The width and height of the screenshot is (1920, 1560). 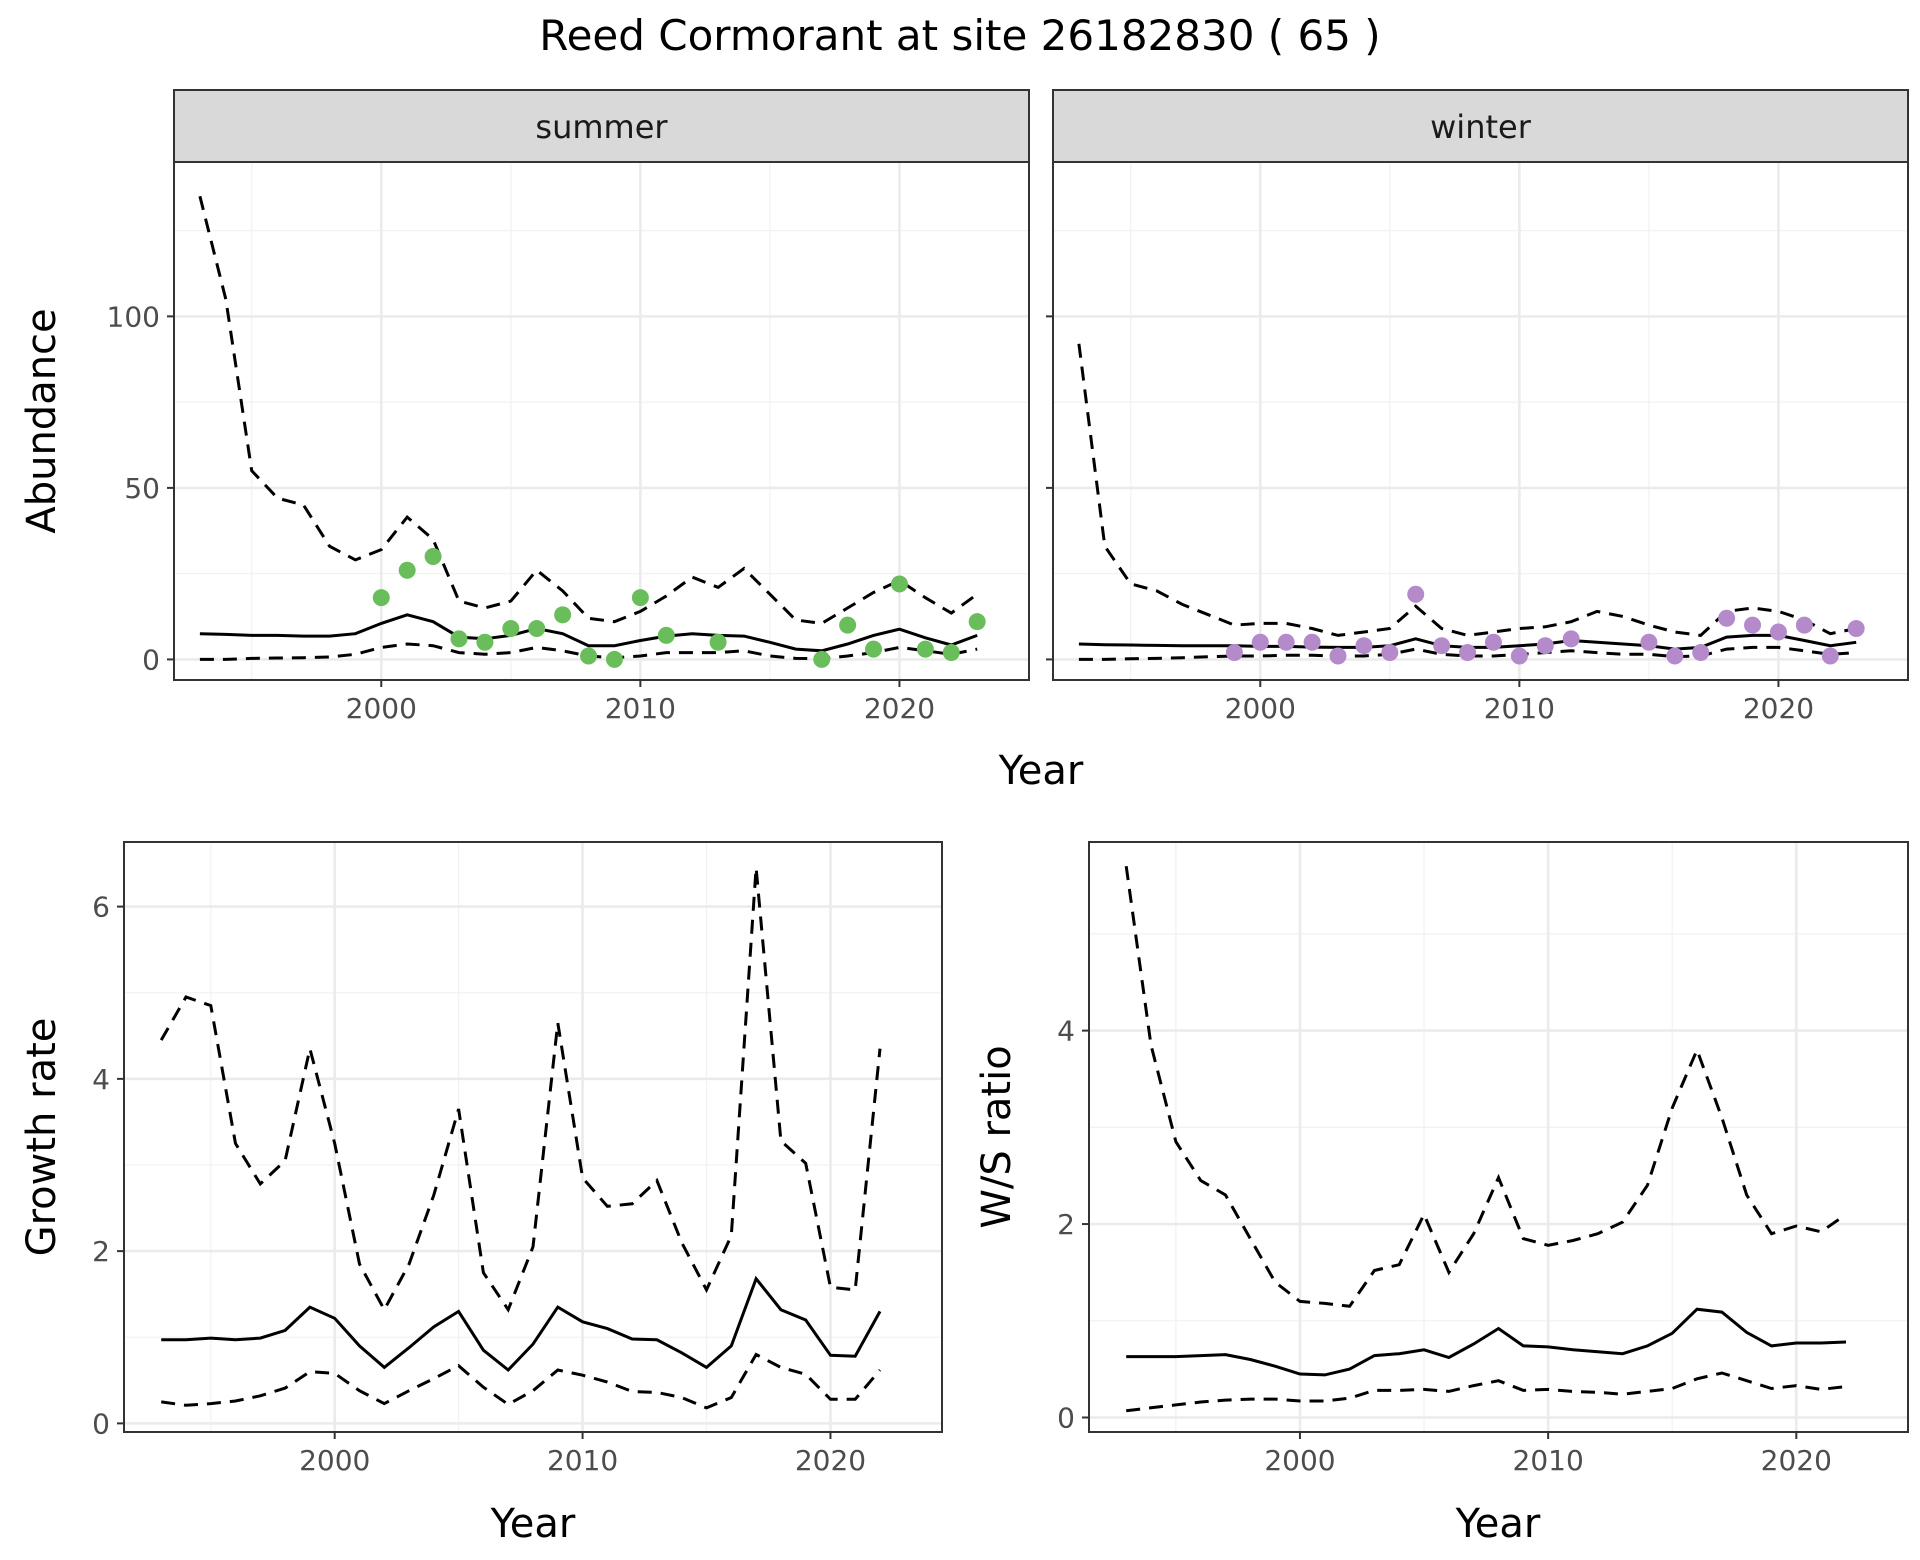 I want to click on y-axis-label-growth-rate: Growth rate, so click(x=42, y=1137).